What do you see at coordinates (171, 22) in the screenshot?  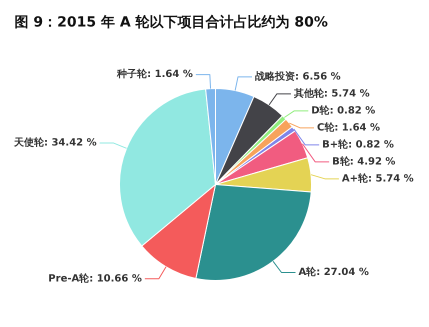 I see `chart-title: 图 9：2015 年 A 轮以下项目合计占比约为 80%` at bounding box center [171, 22].